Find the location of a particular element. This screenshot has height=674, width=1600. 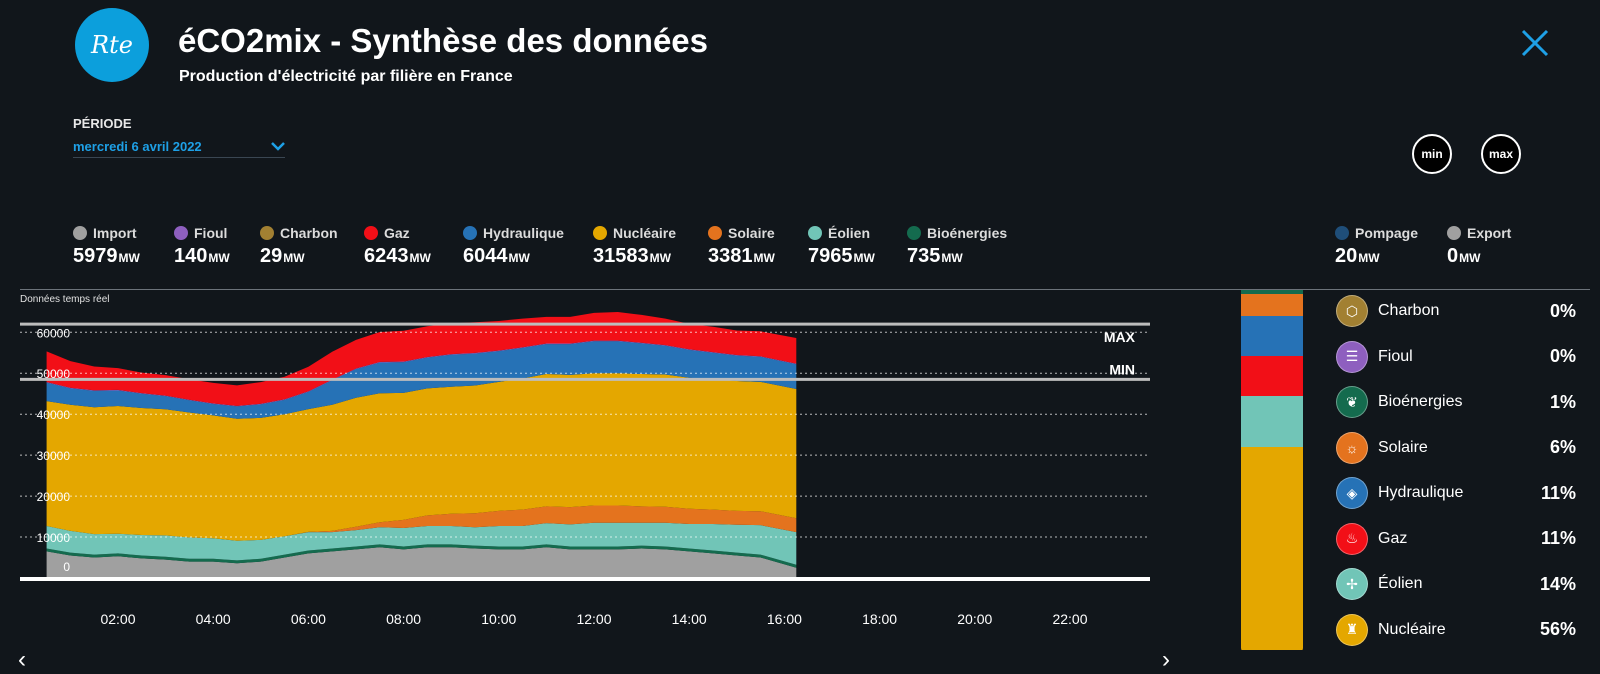

stat-name: Hydraulique is located at coordinates (523, 233).